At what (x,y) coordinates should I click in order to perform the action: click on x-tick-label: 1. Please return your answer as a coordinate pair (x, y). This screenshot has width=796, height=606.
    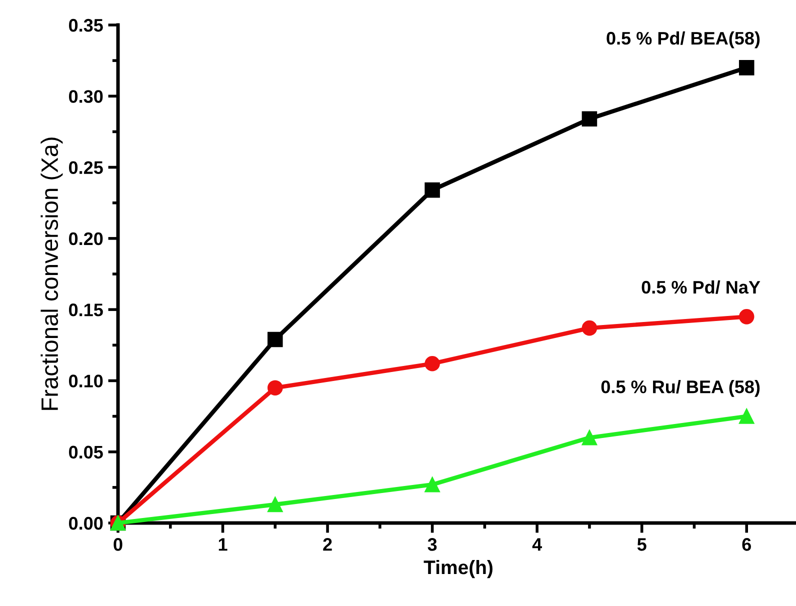
    Looking at the image, I should click on (223, 544).